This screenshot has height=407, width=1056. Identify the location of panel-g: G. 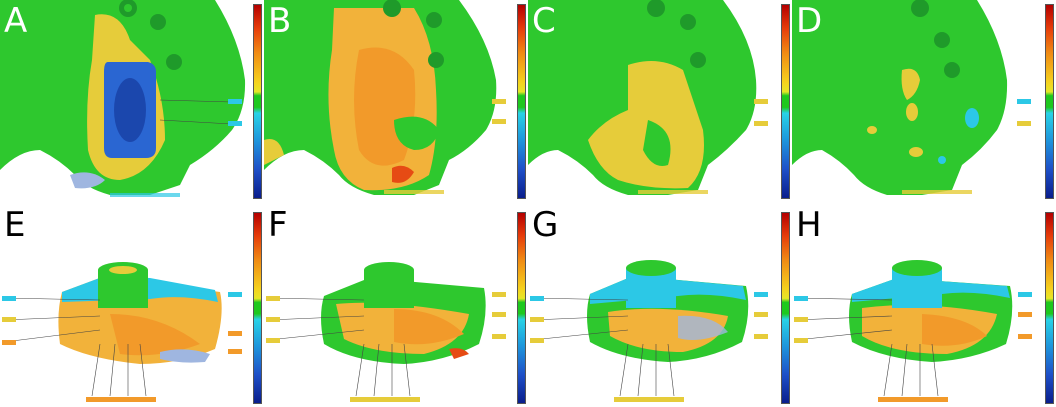
(660, 305).